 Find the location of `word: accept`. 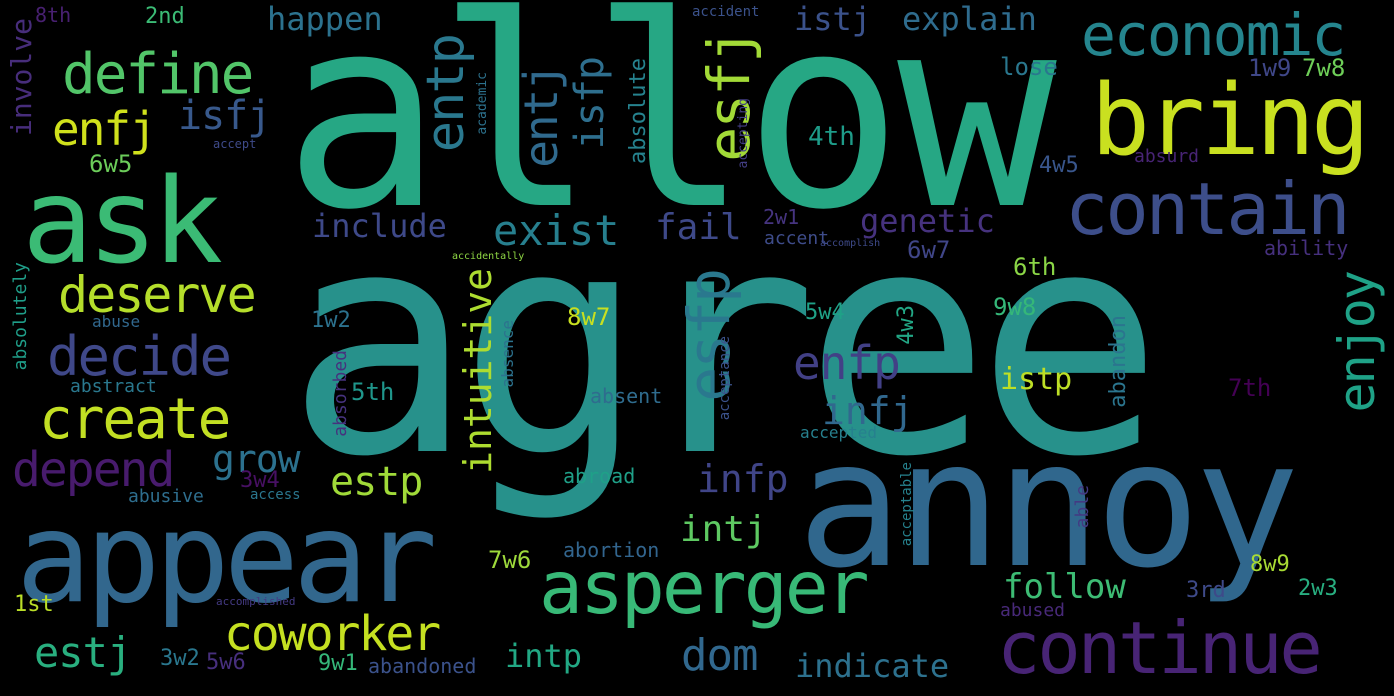

word: accept is located at coordinates (235, 144).